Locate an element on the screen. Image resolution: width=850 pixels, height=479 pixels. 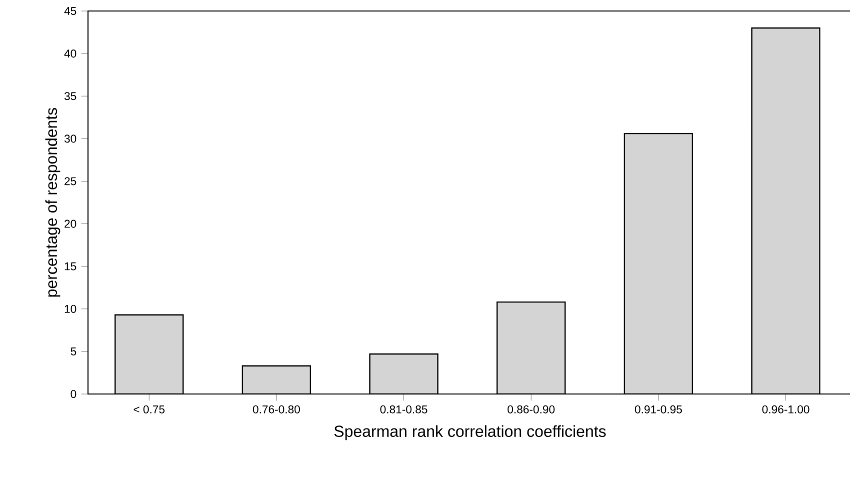
y-tick-label: 40 is located at coordinates (70, 54).